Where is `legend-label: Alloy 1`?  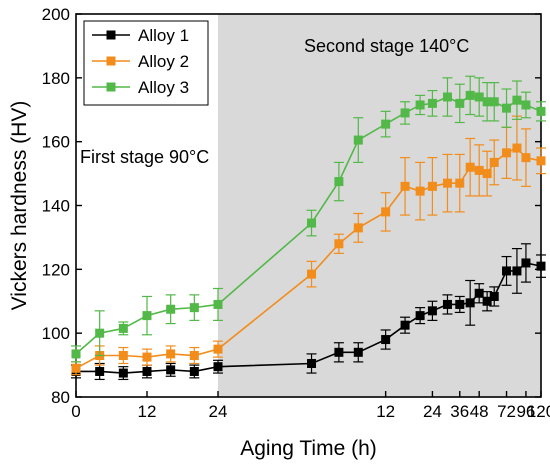
legend-label: Alloy 1 is located at coordinates (163, 35).